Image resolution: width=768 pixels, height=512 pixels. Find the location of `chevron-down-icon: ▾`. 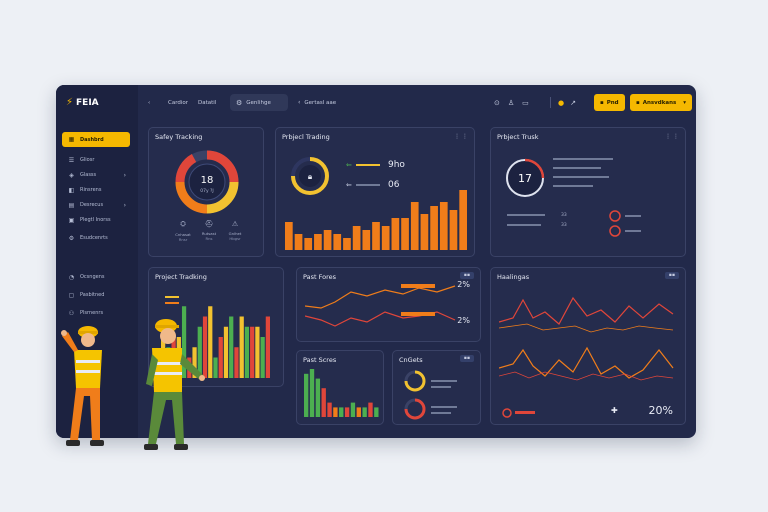

chevron-down-icon: ▾ is located at coordinates (684, 102).